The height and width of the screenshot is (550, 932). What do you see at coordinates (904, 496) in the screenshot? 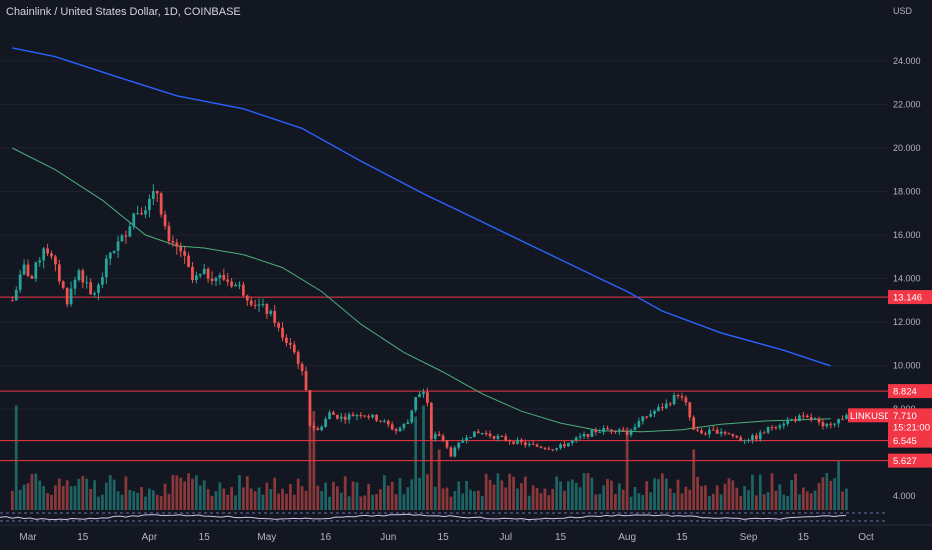
I see `y-tick-label: 4.000` at bounding box center [904, 496].